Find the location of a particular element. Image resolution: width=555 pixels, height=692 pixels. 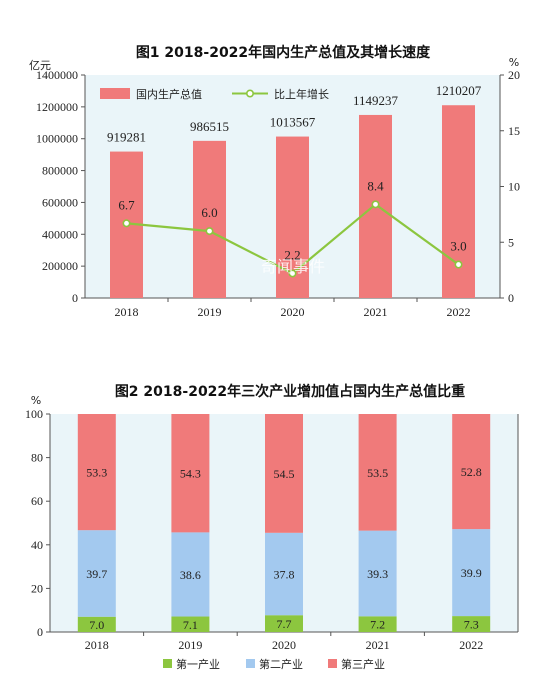

chart1-right-tick-label: 0 is located at coordinates (511, 298).